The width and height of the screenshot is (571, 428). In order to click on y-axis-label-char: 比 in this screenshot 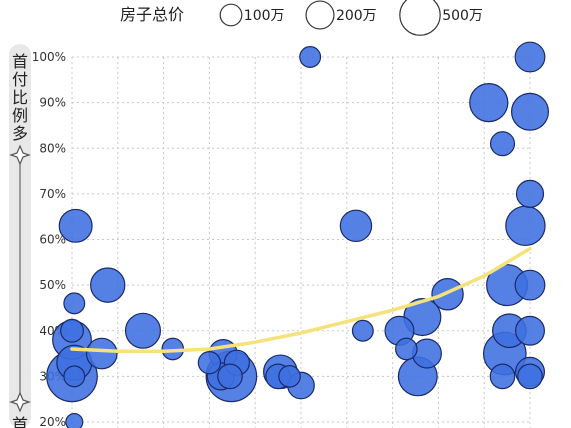, I will do `click(20, 97)`.